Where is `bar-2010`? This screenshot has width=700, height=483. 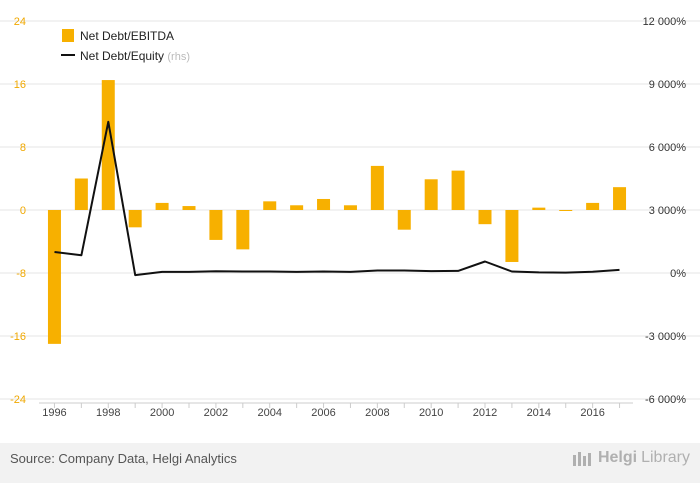 bar-2010 is located at coordinates (431, 194).